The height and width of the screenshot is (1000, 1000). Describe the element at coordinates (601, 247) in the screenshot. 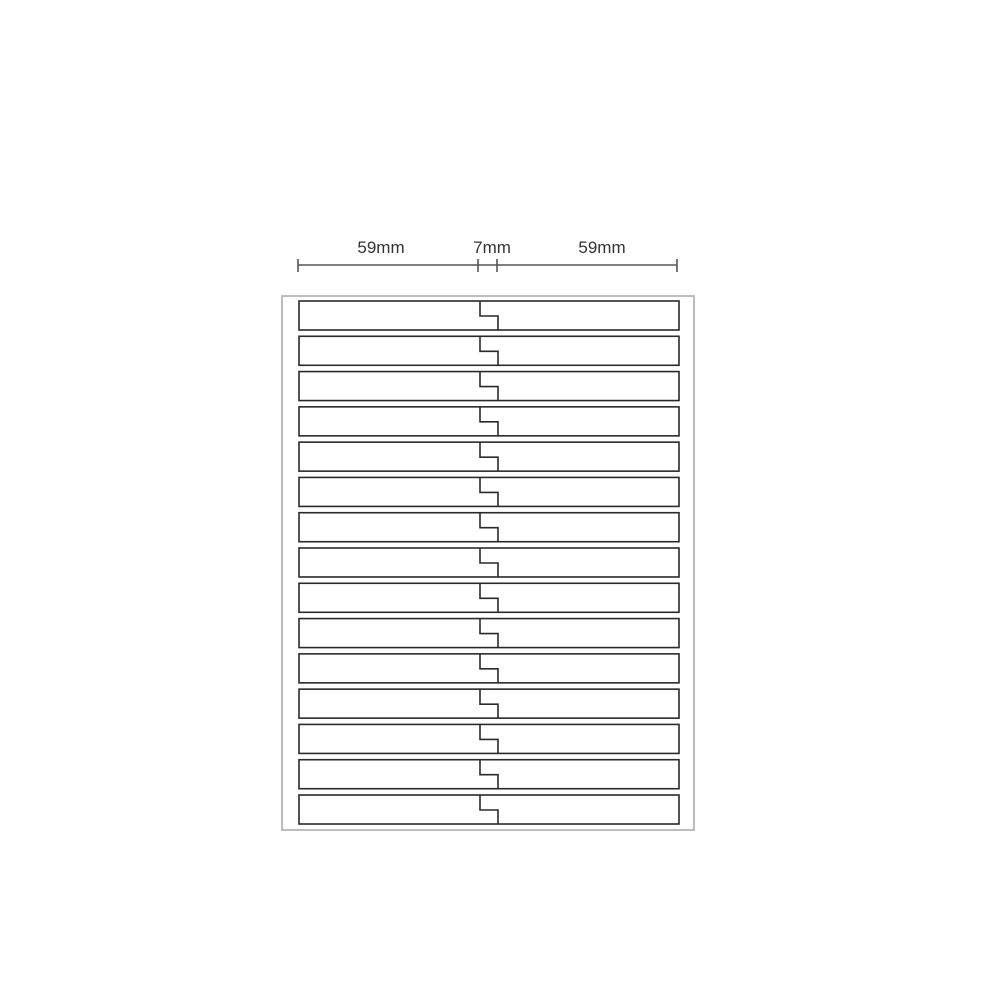

I see `right-width-label: 59mm` at that location.